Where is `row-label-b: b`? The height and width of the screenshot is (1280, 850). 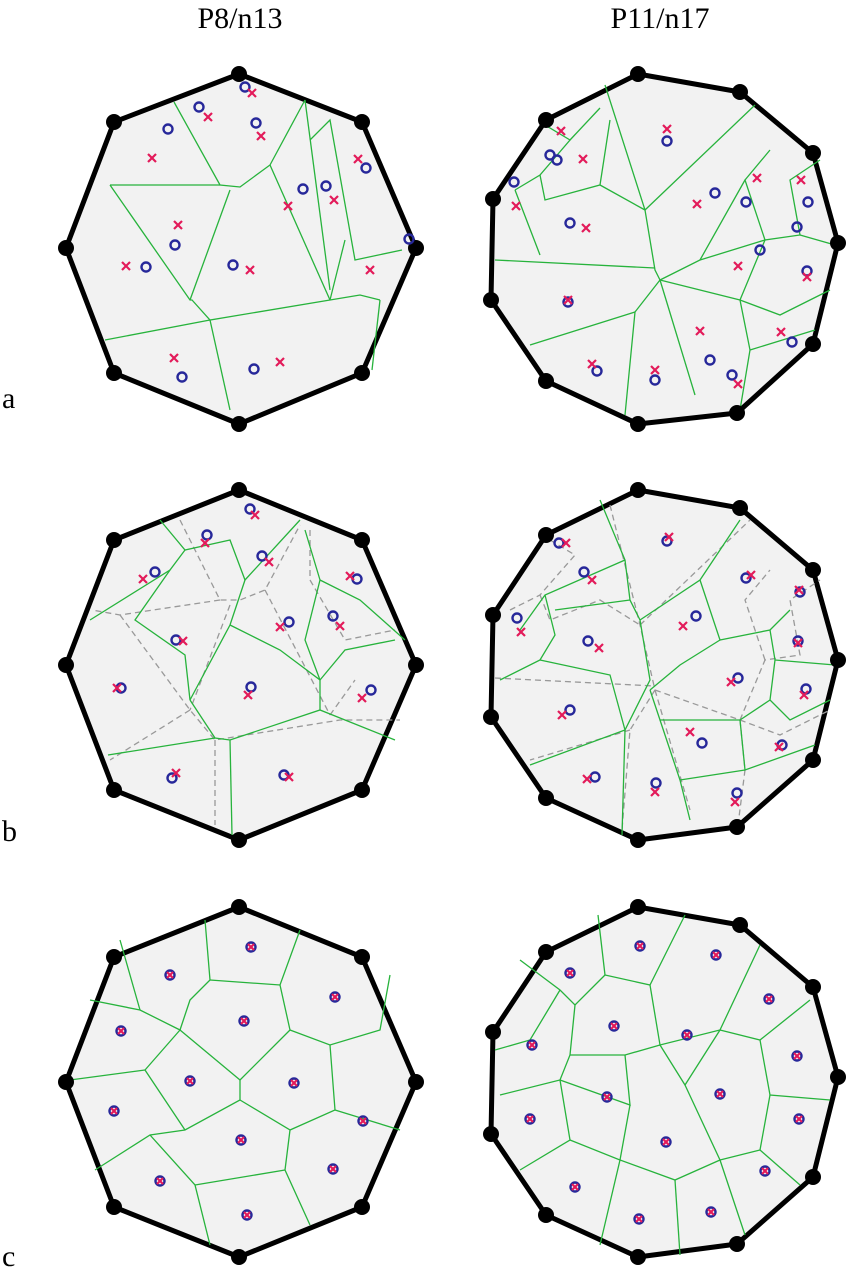
row-label-b: b is located at coordinates (9, 831).